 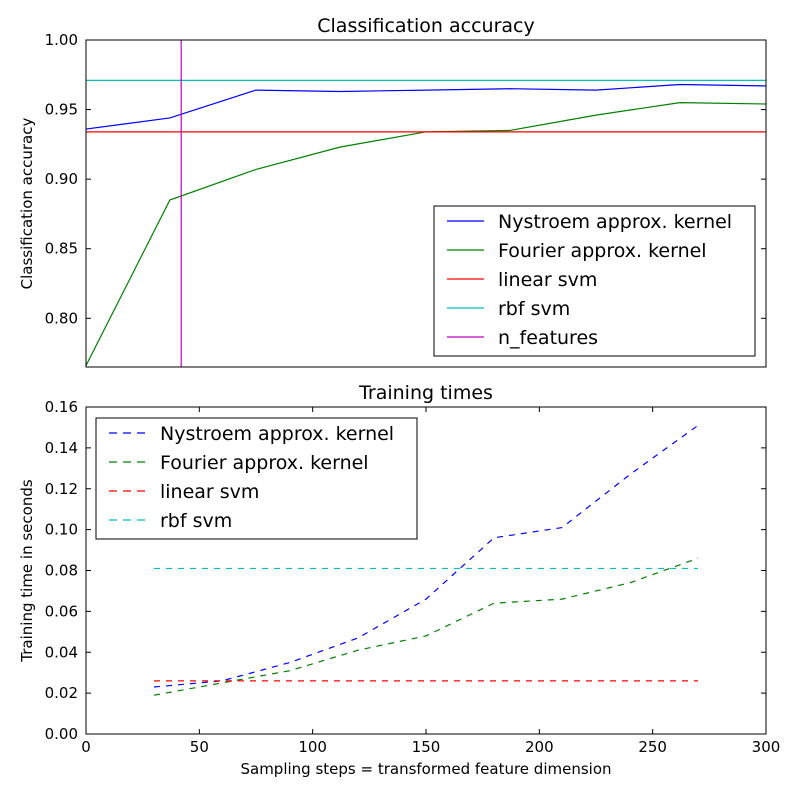 What do you see at coordinates (425, 393) in the screenshot?
I see `chart-title: Training times` at bounding box center [425, 393].